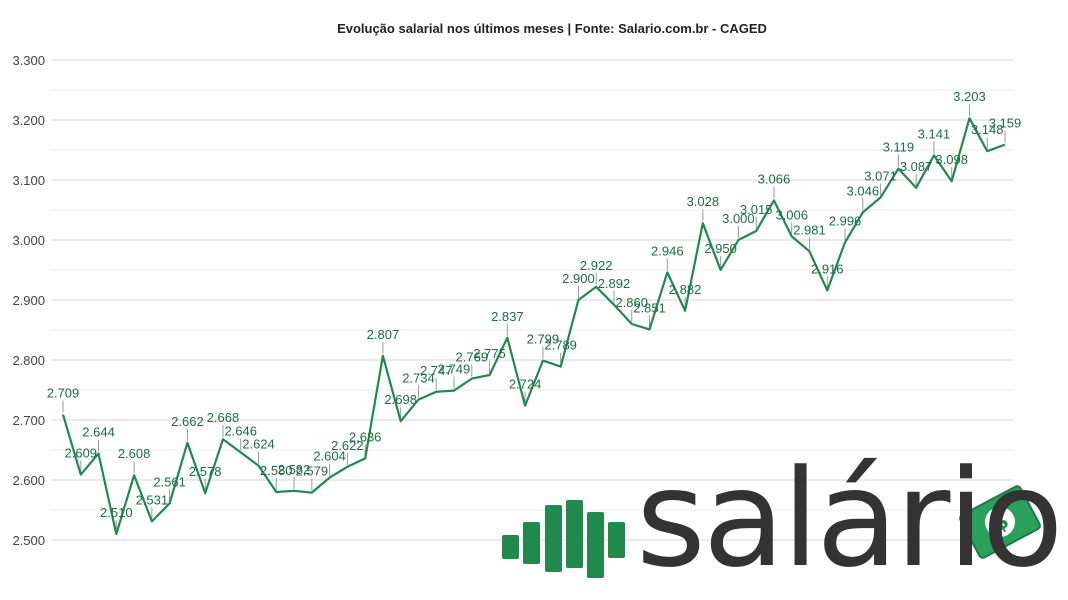 This screenshot has height=600, width=1068. Describe the element at coordinates (205, 471) in the screenshot. I see `data-label: 2.578` at that location.